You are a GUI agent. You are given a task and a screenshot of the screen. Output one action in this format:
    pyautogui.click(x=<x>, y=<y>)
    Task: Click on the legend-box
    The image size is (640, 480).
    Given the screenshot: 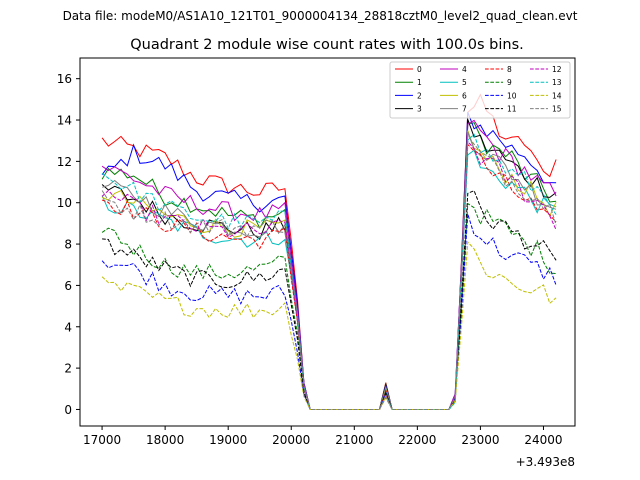 What is the action you would take?
    pyautogui.click(x=480, y=90)
    